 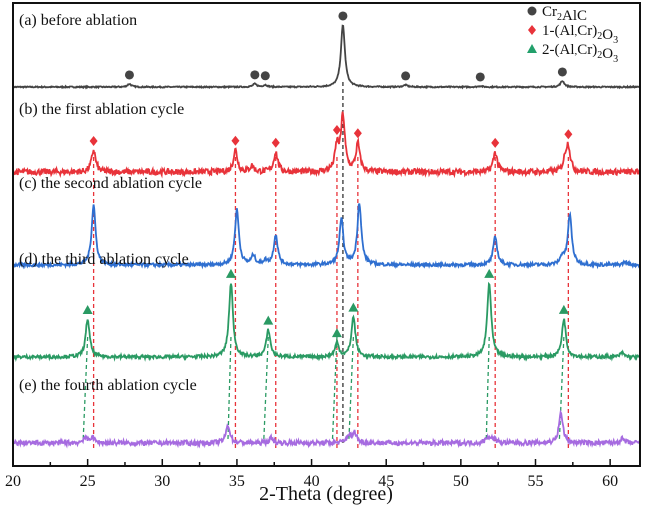 I want to click on legend-label: 2-(Al,Cr)2O3, so click(x=580, y=53).